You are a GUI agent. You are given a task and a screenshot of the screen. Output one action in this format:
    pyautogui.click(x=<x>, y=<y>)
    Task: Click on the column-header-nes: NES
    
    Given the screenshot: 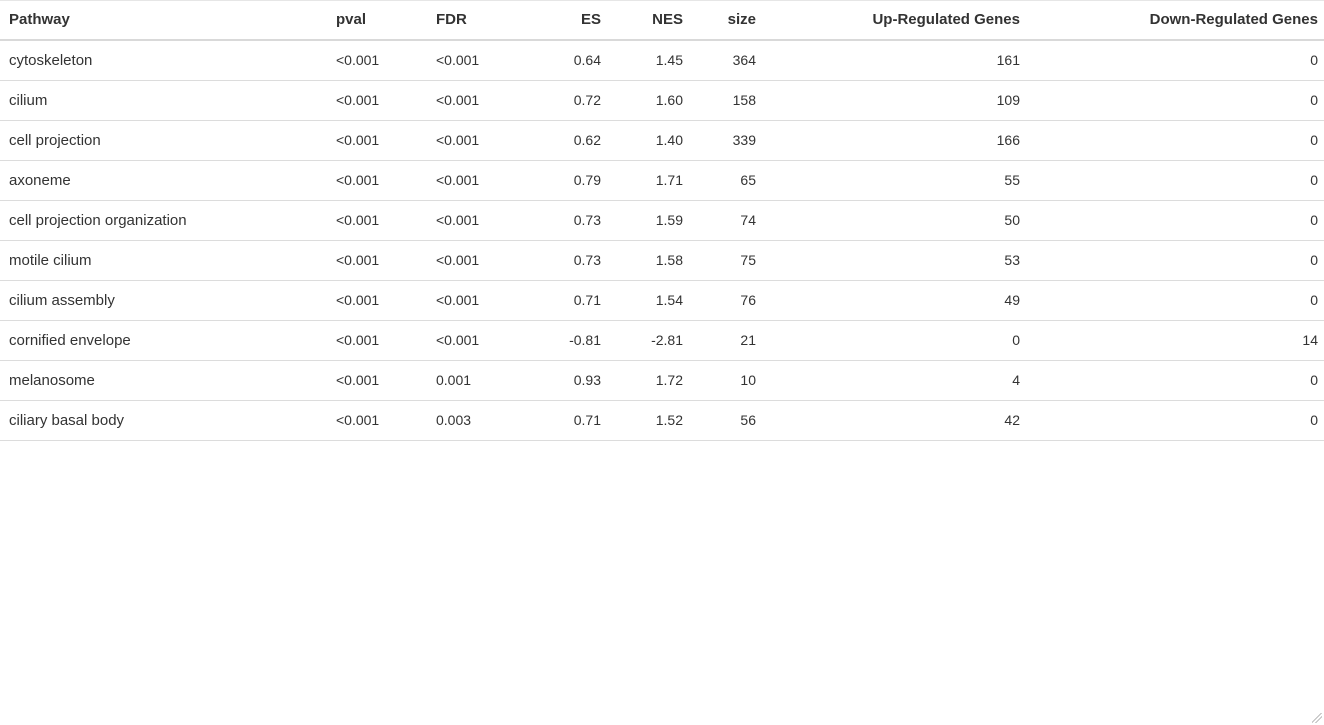 What is the action you would take?
    pyautogui.click(x=648, y=20)
    